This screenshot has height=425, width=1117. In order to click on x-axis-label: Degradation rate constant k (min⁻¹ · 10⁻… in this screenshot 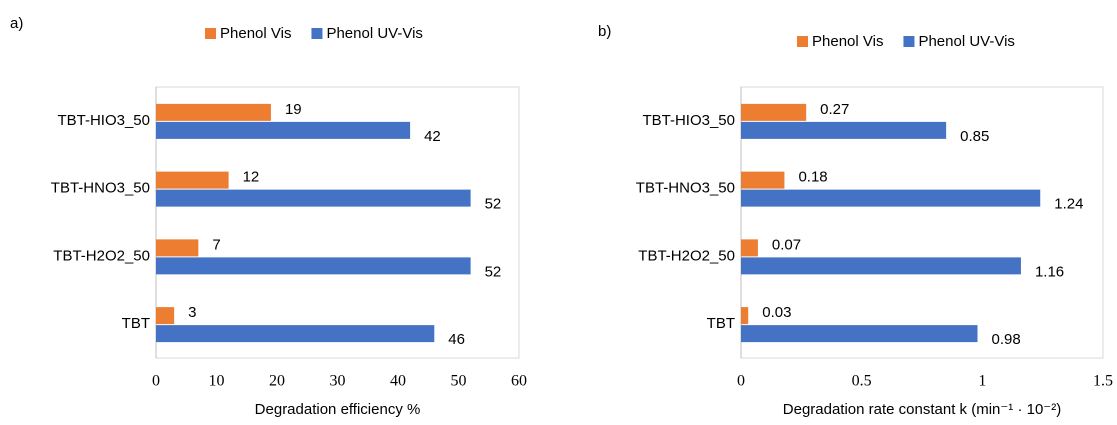, I will do `click(922, 409)`.